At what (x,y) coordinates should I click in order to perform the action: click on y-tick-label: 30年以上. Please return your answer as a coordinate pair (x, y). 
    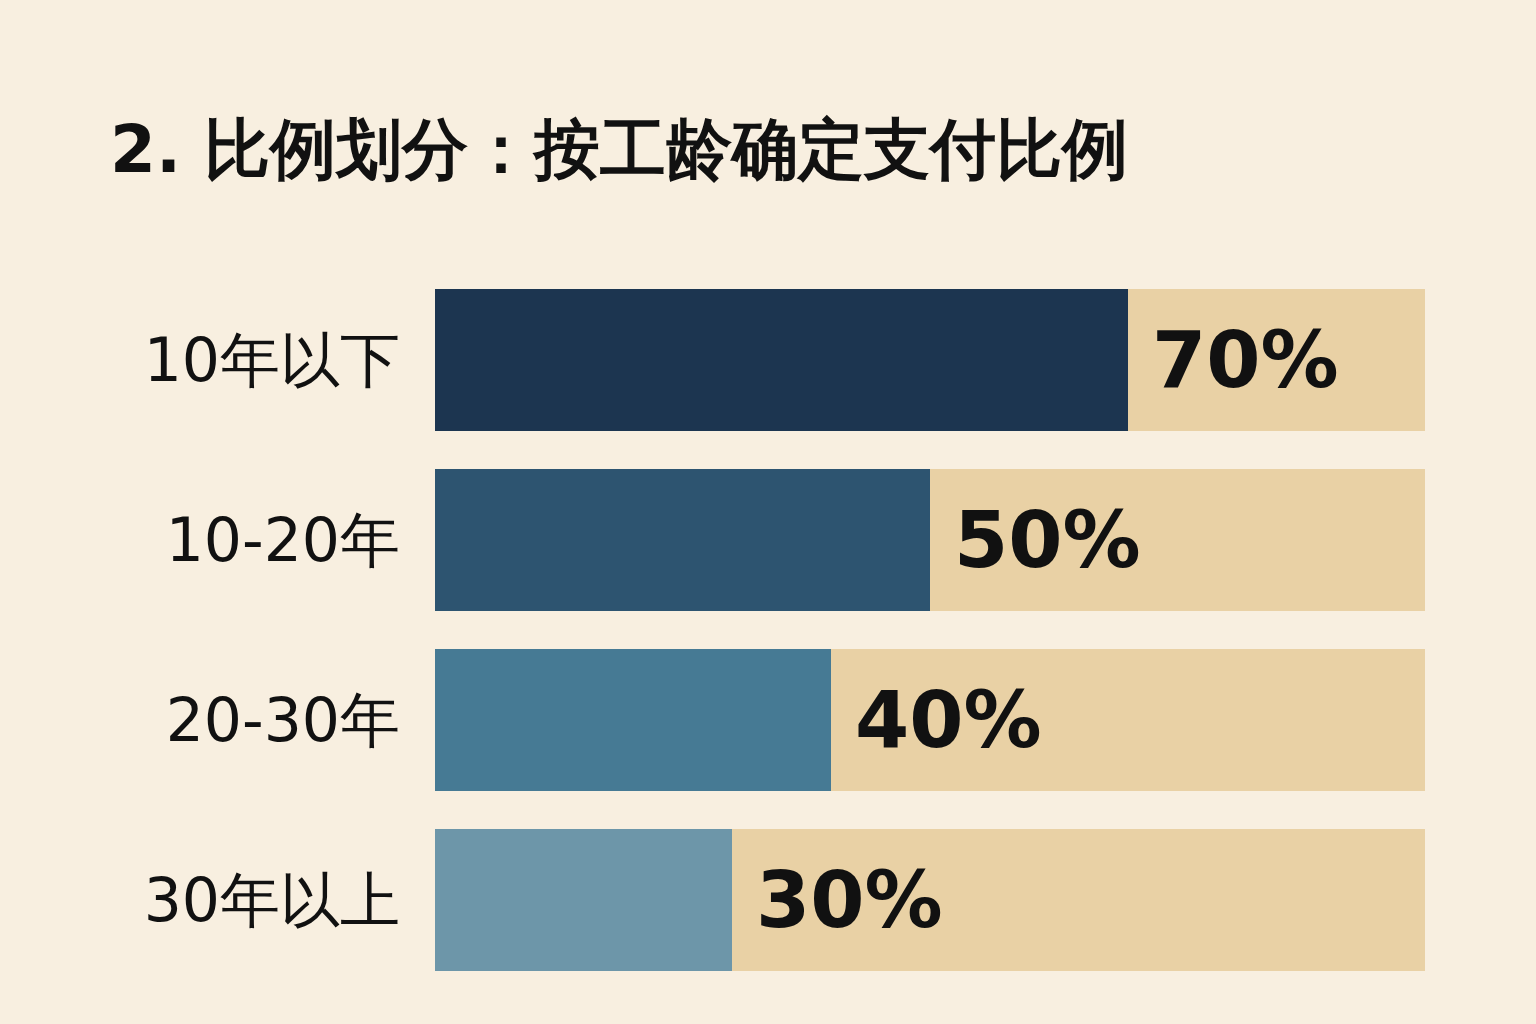
    Looking at the image, I should click on (271, 900).